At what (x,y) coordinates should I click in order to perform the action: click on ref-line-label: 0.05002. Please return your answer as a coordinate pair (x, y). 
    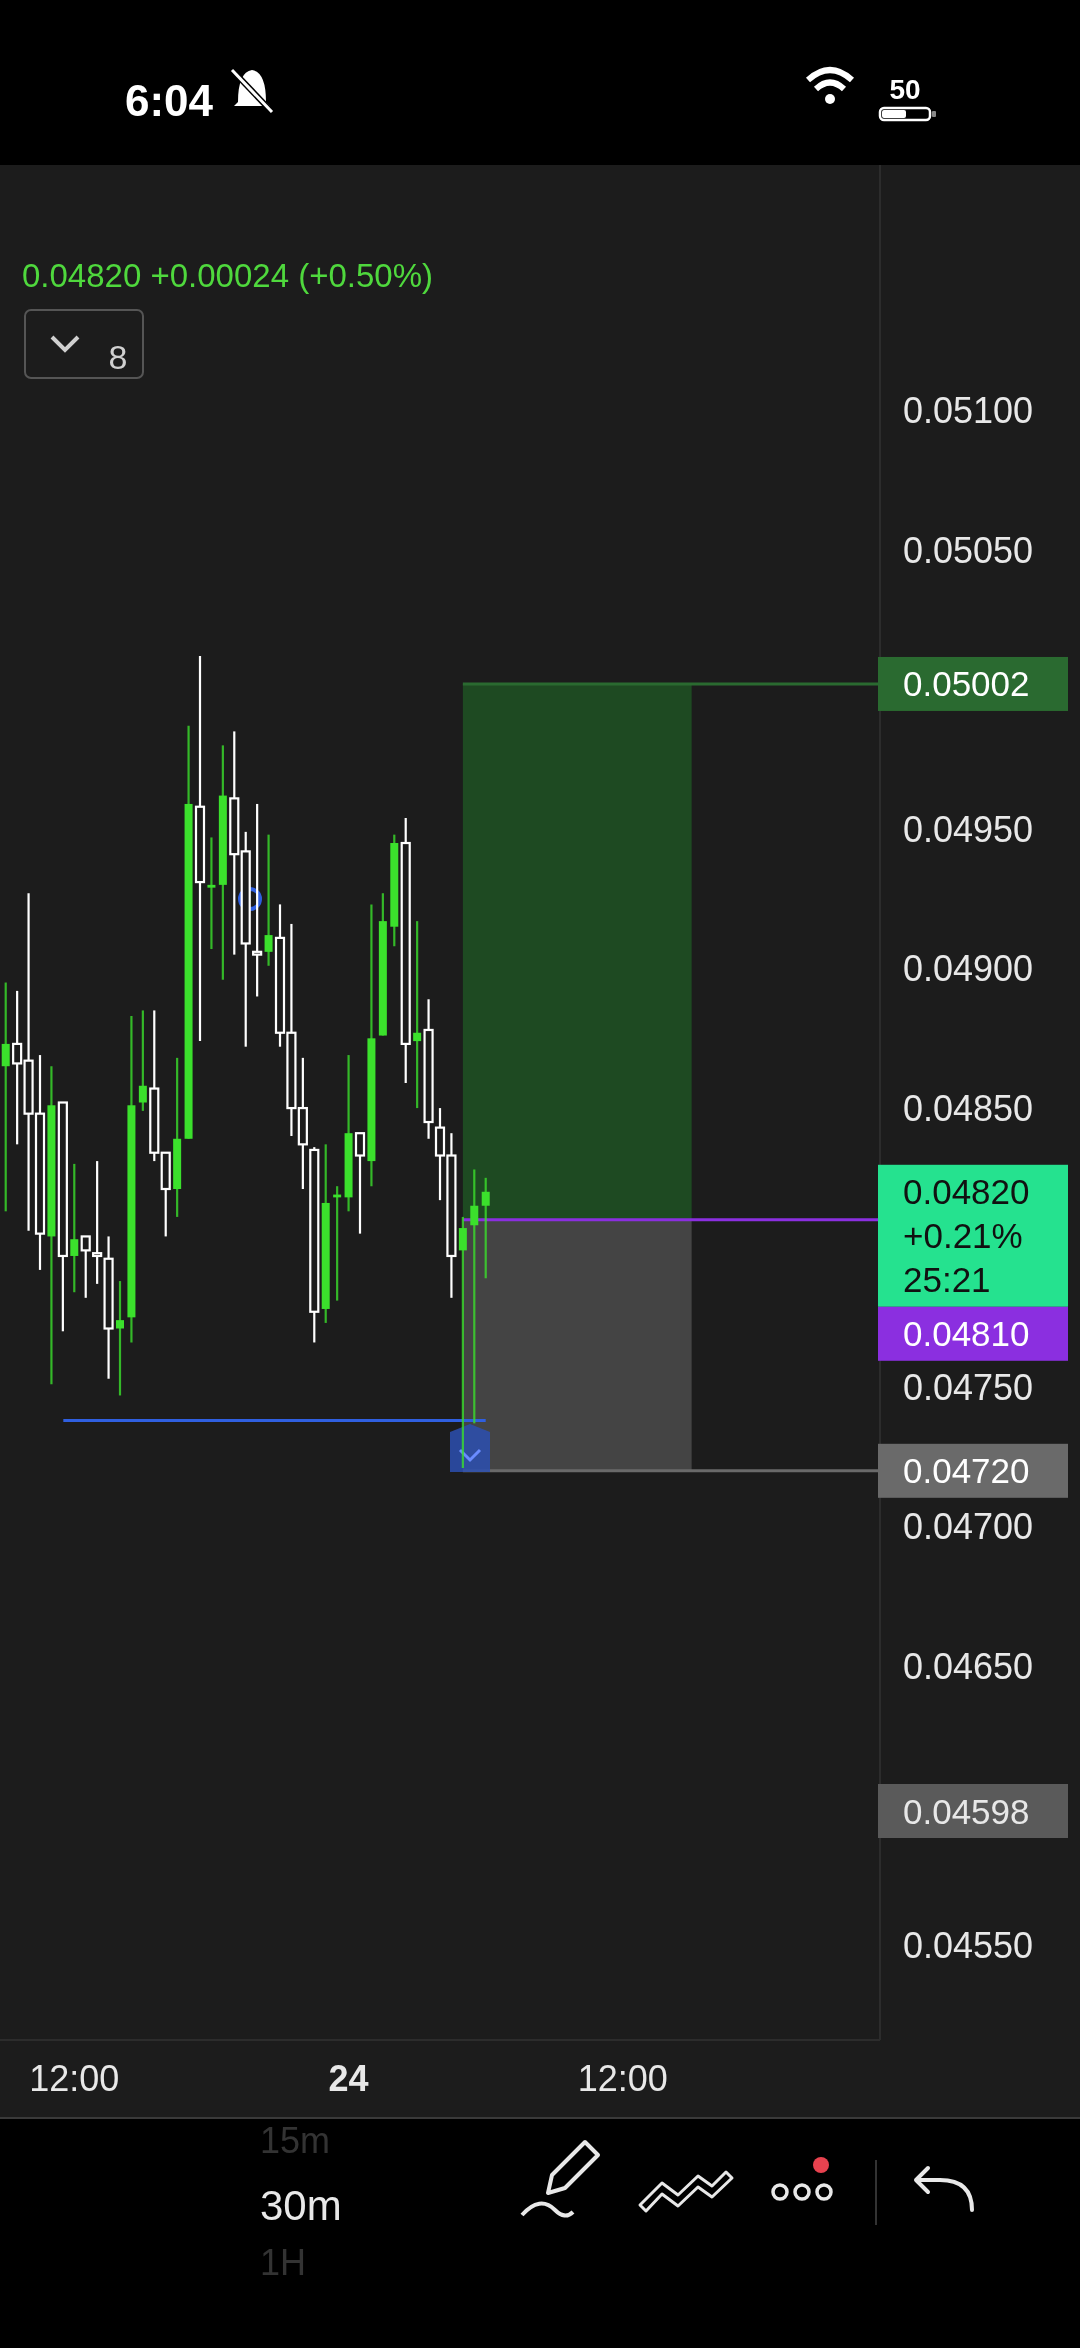
    Looking at the image, I should click on (966, 684).